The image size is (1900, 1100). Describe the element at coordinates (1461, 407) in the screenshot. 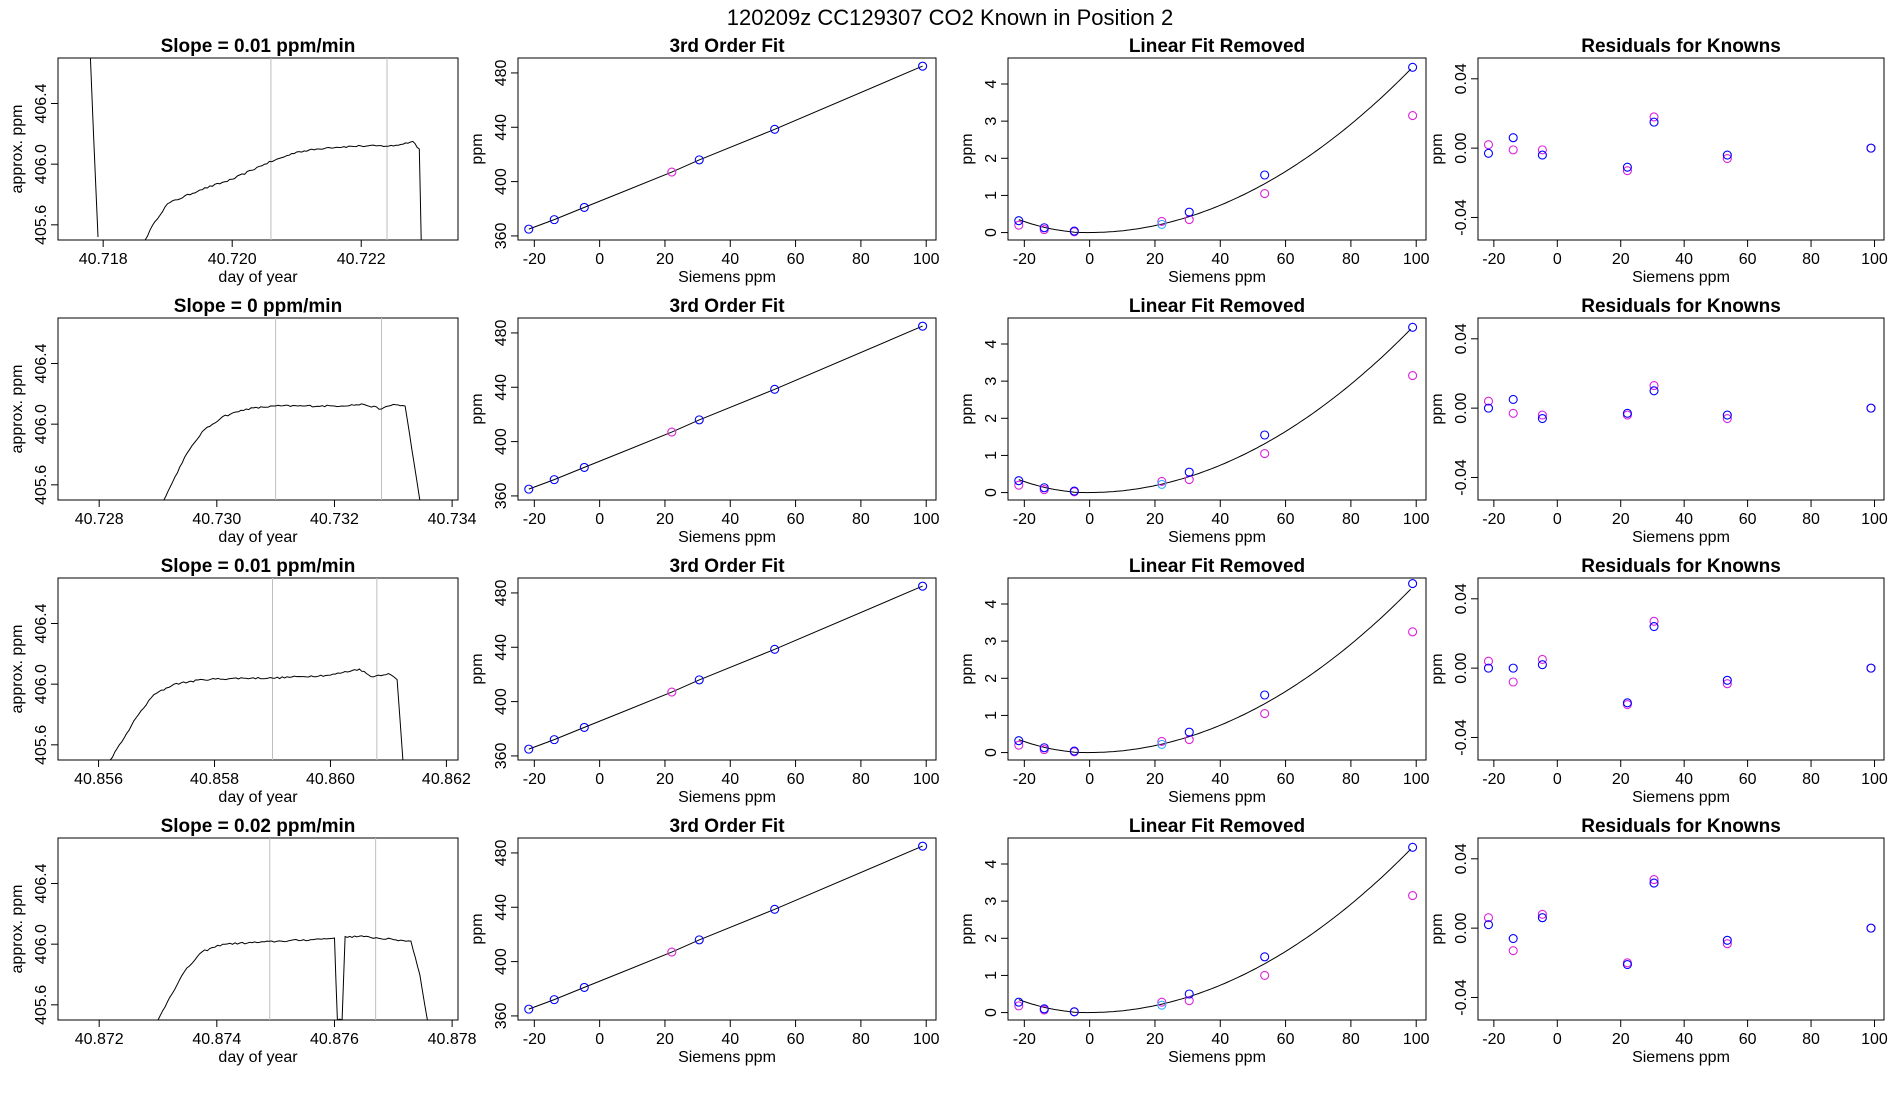

I see `y-tick-label: 0.00` at that location.